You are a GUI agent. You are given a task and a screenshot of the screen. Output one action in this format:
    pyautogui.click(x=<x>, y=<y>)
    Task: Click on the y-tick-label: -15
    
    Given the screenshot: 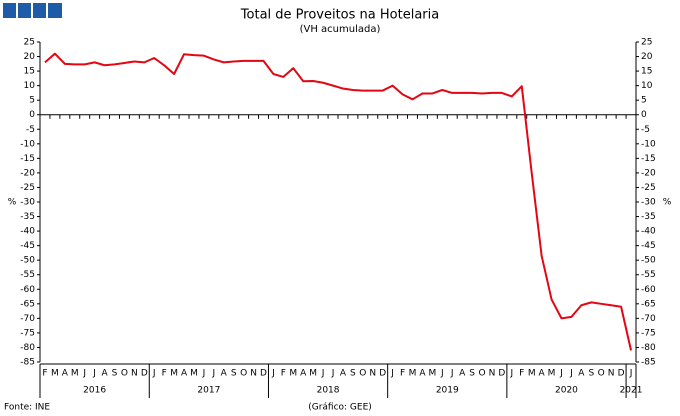 What is the action you would take?
    pyautogui.click(x=27, y=159)
    